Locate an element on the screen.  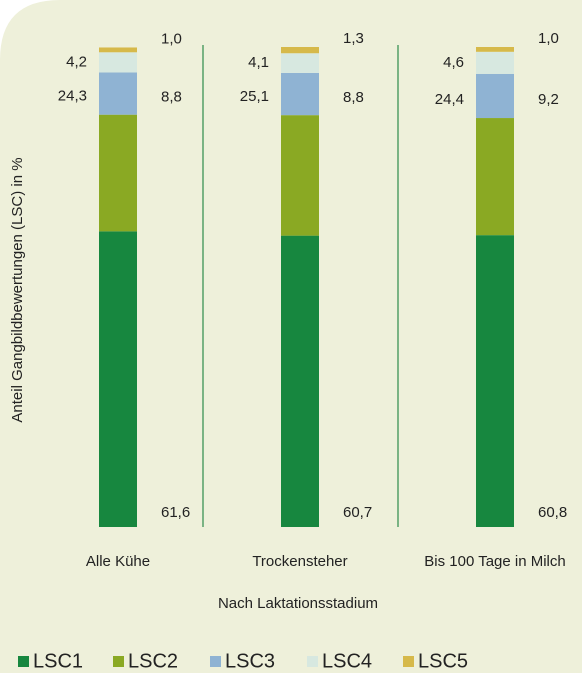
x-axis-title: Nach Laktationsstadium is located at coordinates (298, 603).